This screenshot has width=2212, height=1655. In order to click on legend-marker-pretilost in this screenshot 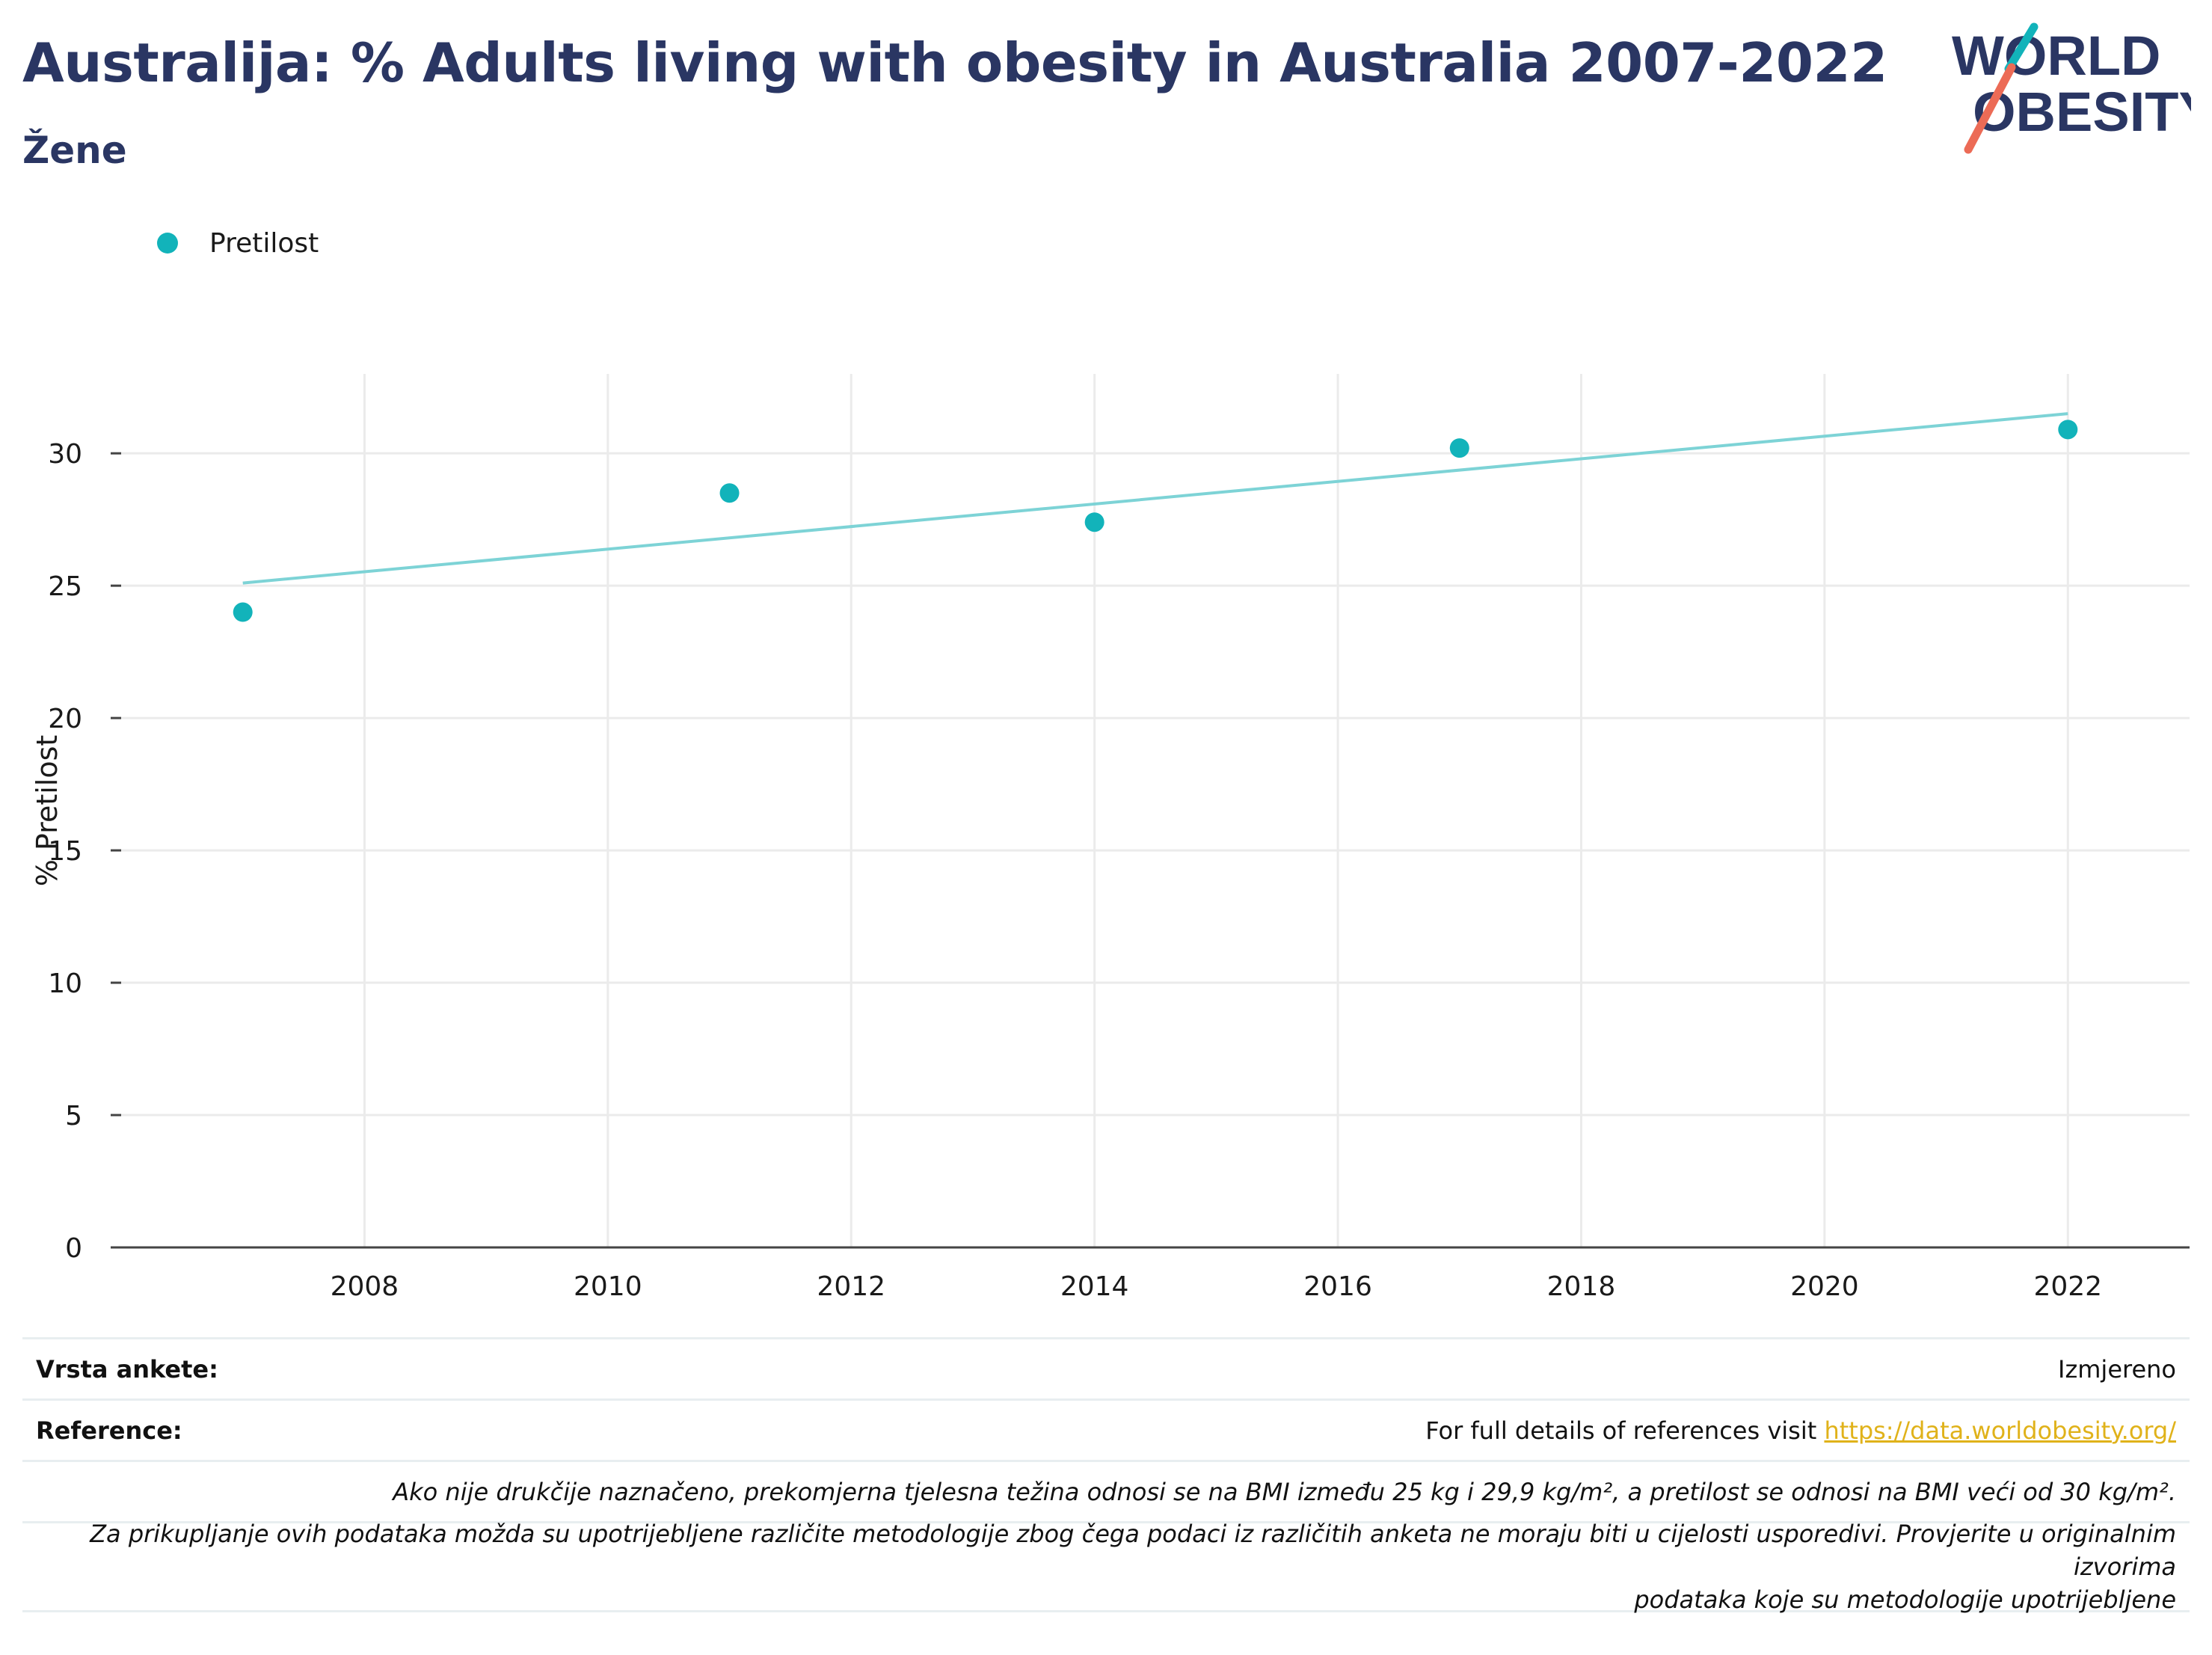, I will do `click(167, 243)`.